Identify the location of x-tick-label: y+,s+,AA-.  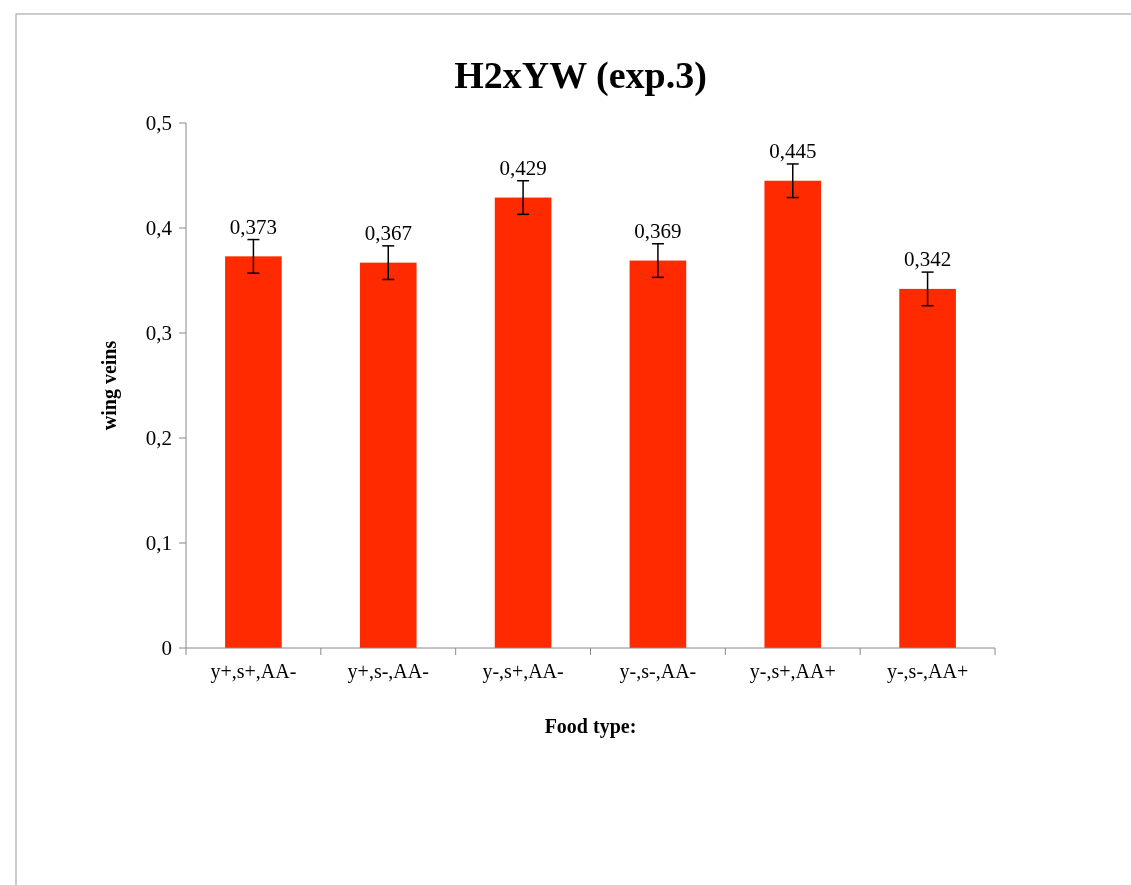
(253, 671).